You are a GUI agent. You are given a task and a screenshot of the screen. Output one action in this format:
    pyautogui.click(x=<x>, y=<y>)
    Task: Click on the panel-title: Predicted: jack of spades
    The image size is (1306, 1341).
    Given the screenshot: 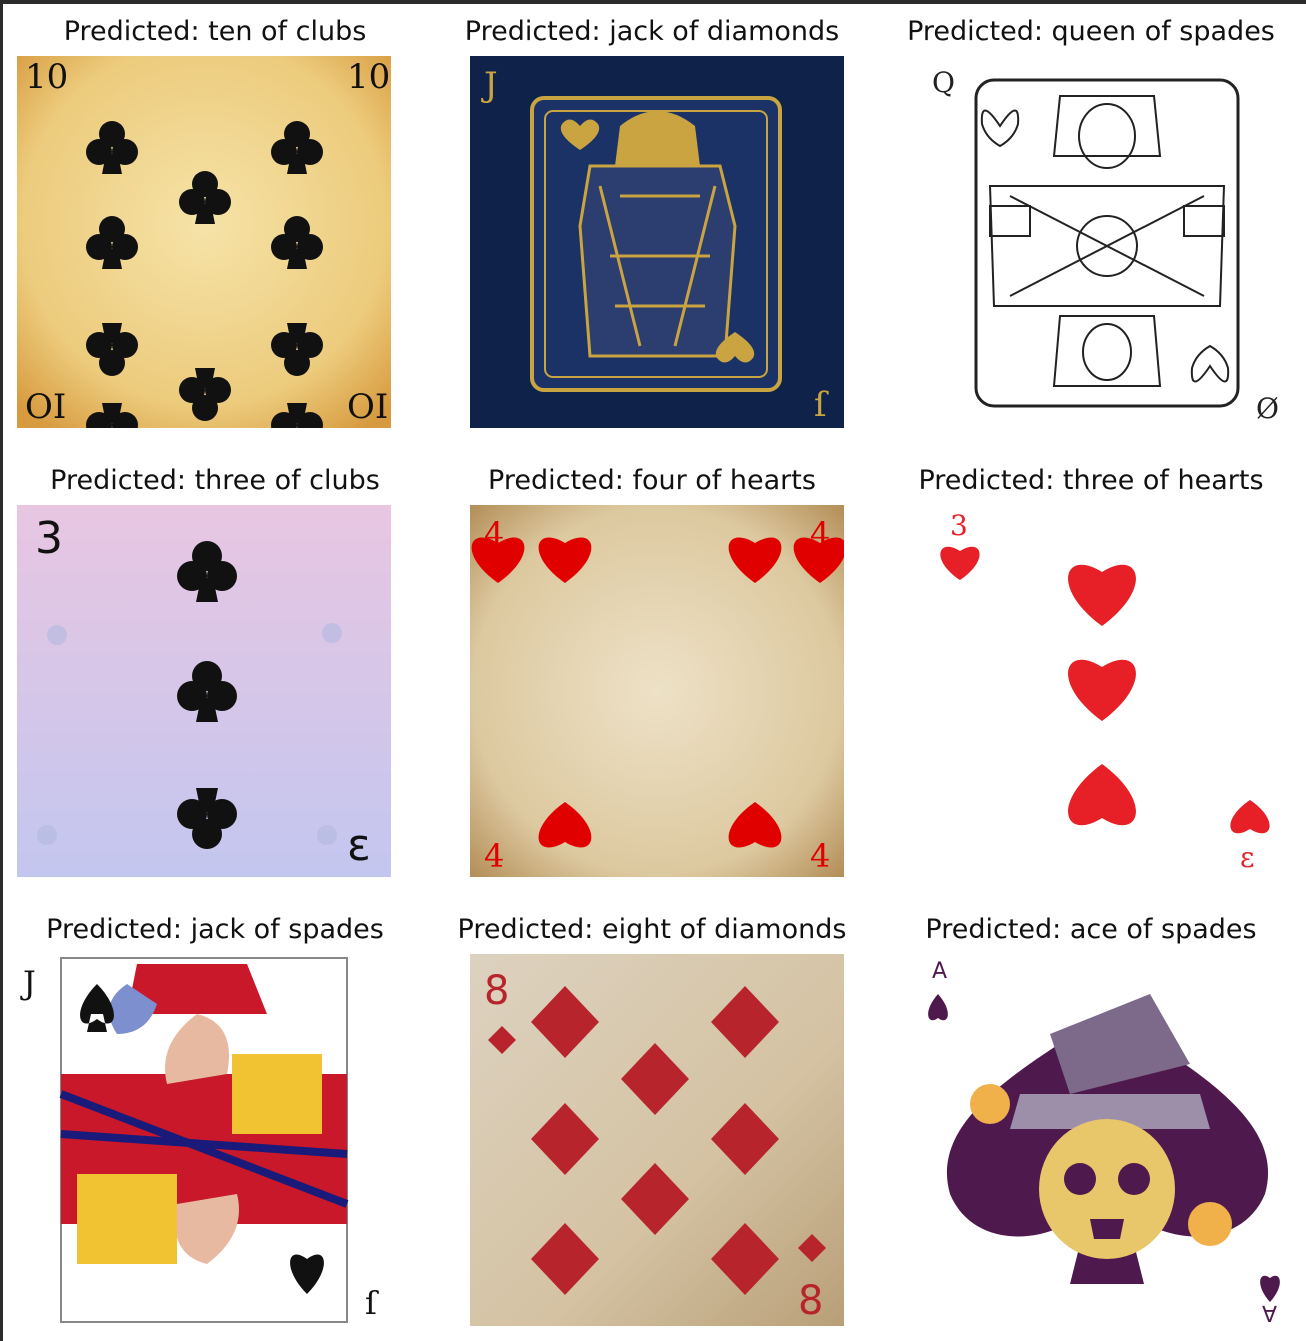 What is the action you would take?
    pyautogui.click(x=215, y=929)
    